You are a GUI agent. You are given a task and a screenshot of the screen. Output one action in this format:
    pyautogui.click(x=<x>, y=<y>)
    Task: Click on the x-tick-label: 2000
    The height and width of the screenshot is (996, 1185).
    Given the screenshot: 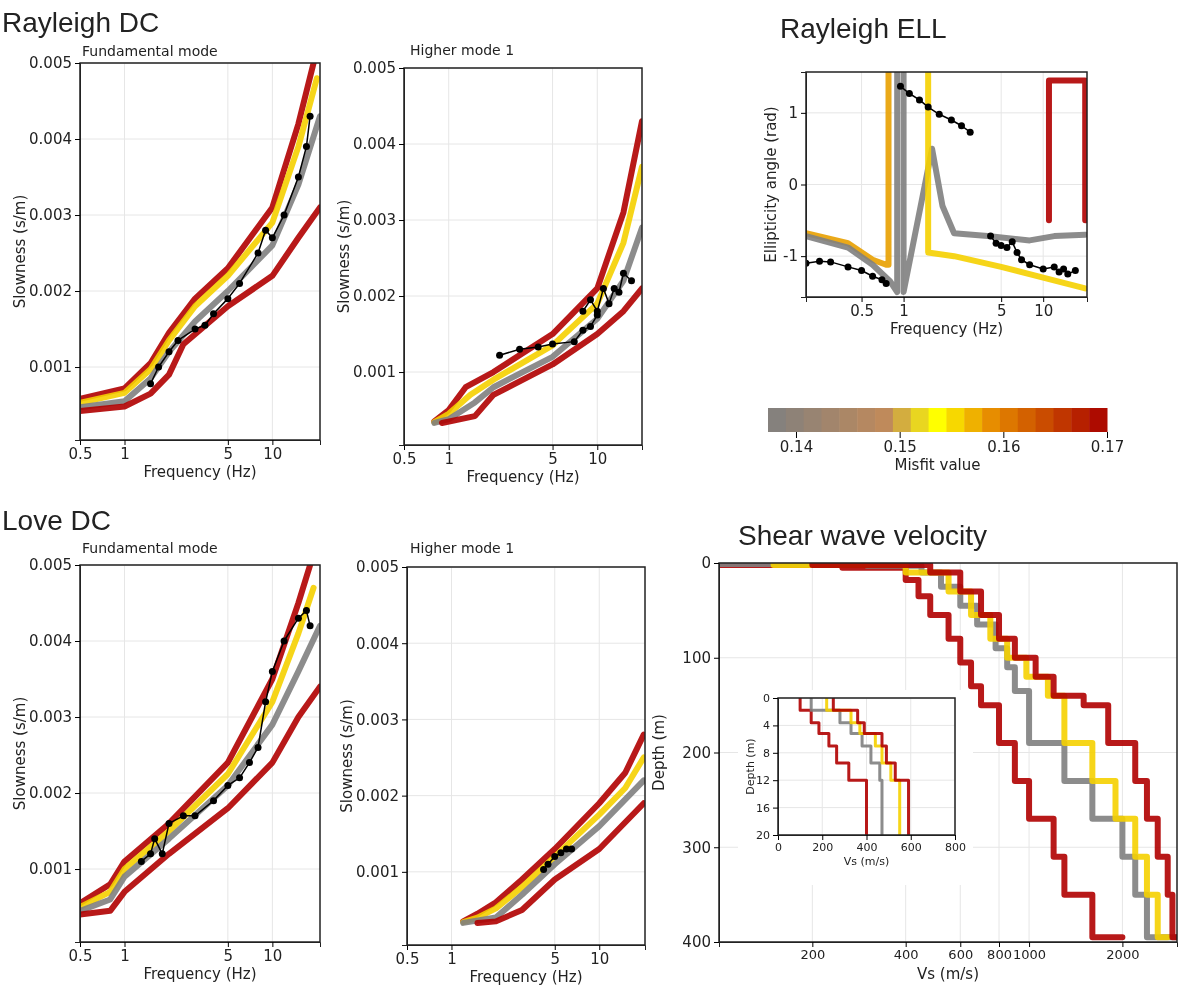 What is the action you would take?
    pyautogui.click(x=1123, y=955)
    